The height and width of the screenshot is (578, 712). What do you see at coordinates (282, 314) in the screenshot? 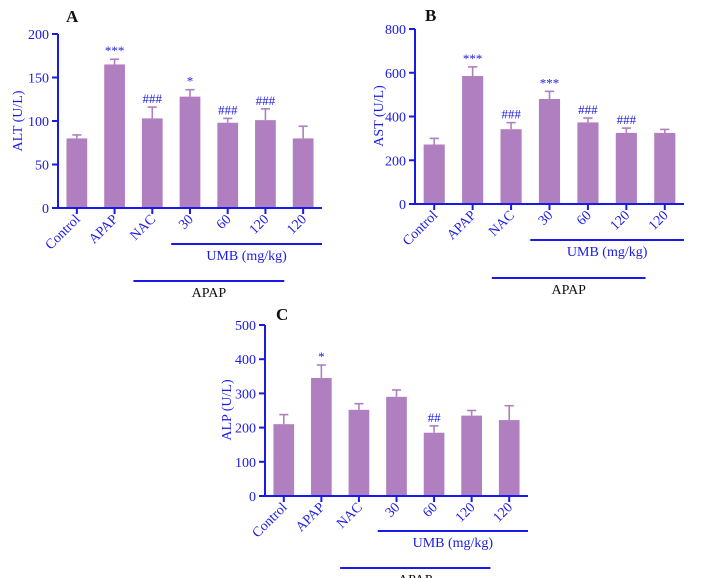
I see `panel-letter: C` at bounding box center [282, 314].